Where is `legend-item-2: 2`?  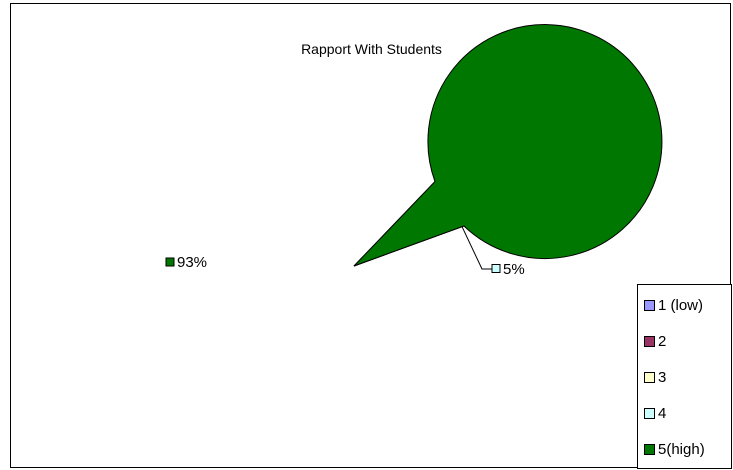 legend-item-2: 2 is located at coordinates (655, 341).